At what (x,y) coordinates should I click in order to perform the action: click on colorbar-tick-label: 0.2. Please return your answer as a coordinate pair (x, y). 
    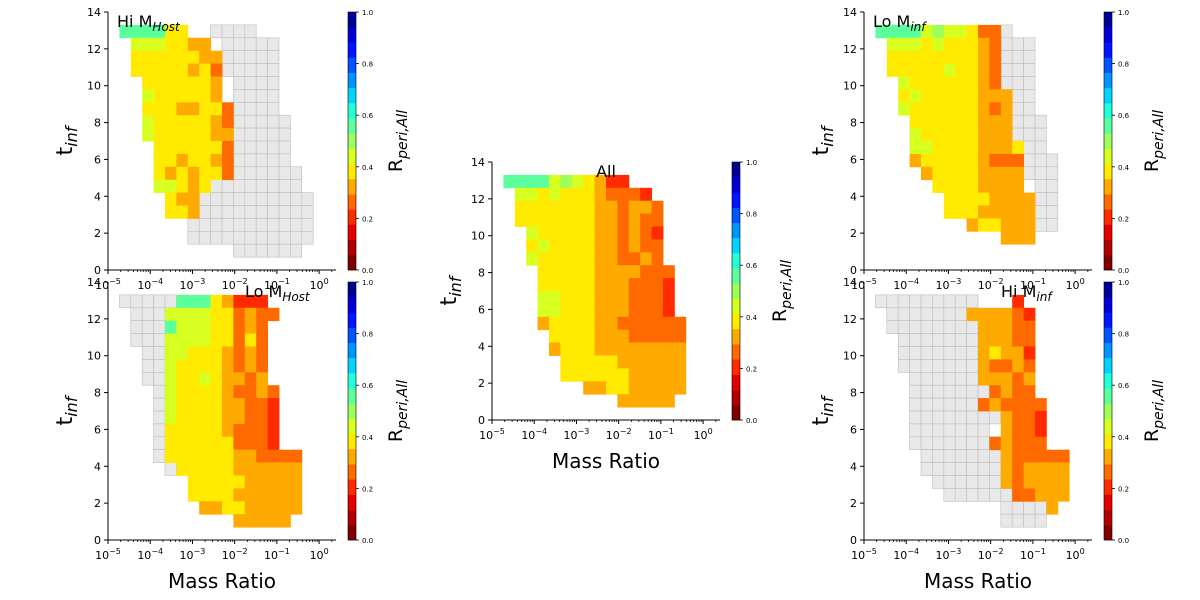
    Looking at the image, I should click on (1123, 219).